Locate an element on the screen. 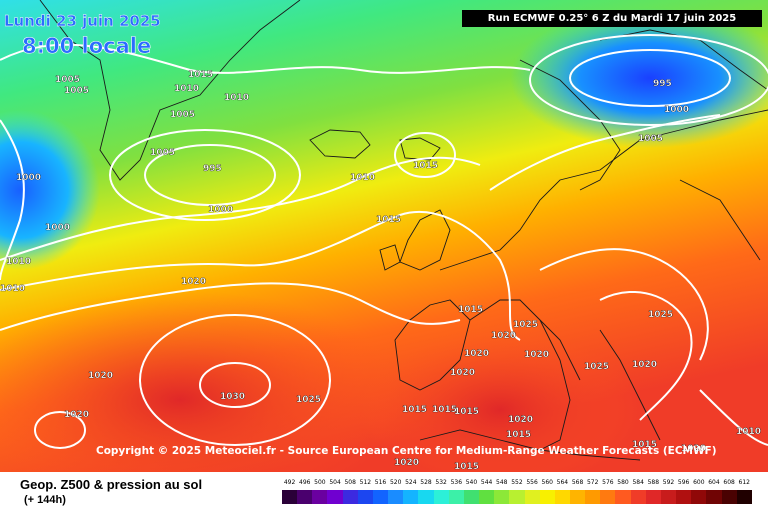 The width and height of the screenshot is (768, 512). legend-tick-label: 532 is located at coordinates (441, 482).